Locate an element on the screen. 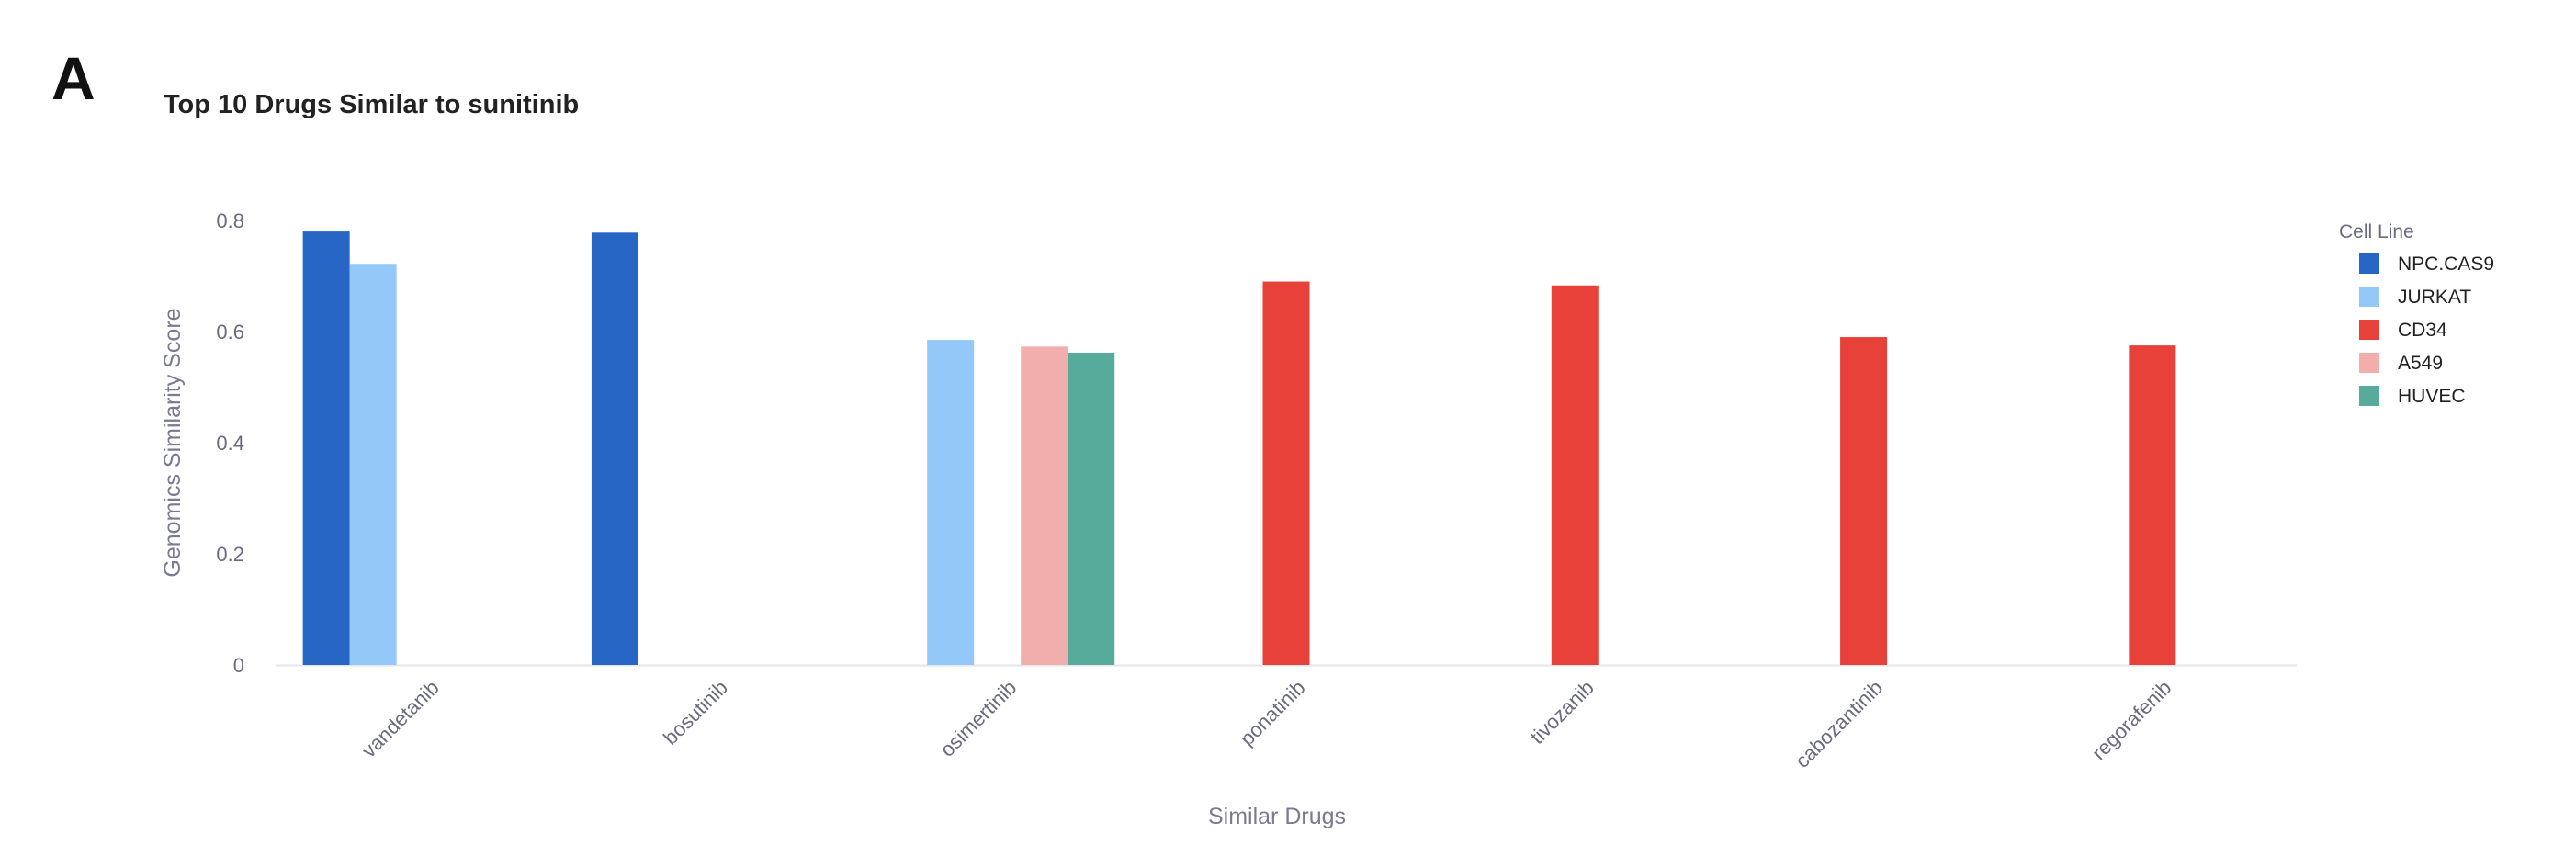  bar-tivozanib-cd34 is located at coordinates (1575, 475).